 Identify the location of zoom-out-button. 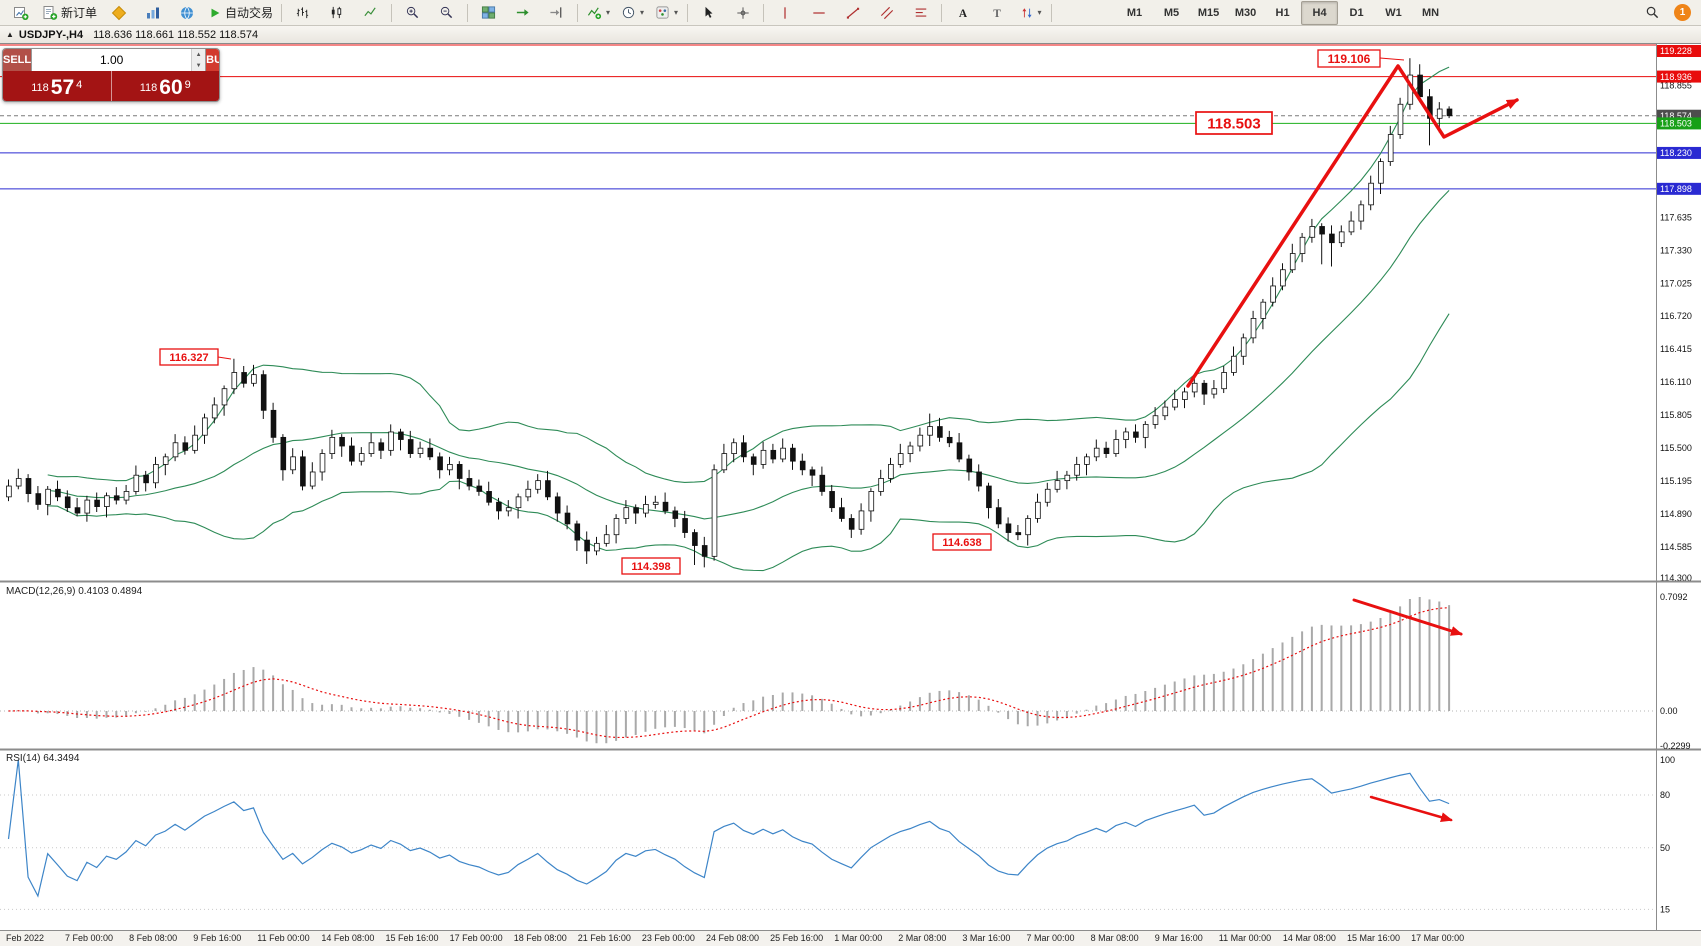
(446, 13).